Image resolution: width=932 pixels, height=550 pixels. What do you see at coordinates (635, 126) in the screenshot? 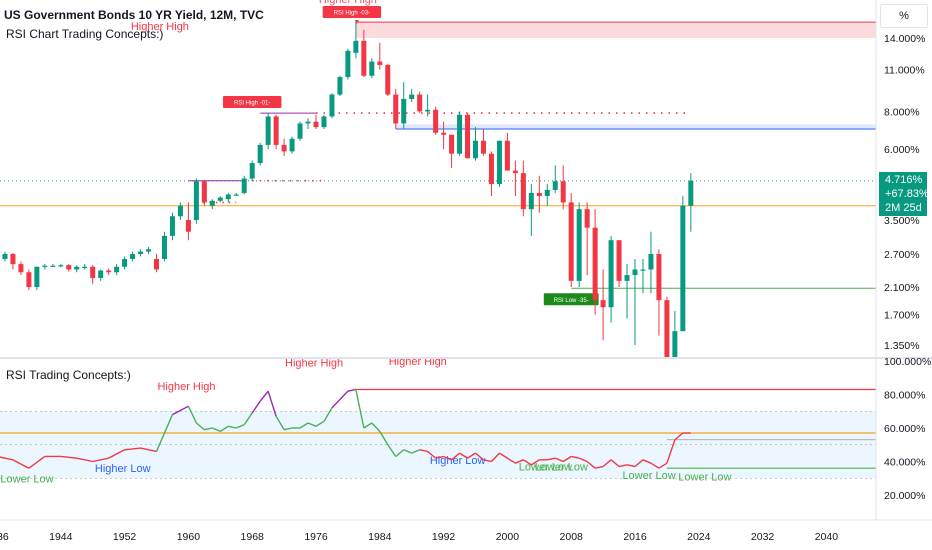
I see `support-zone-blue` at bounding box center [635, 126].